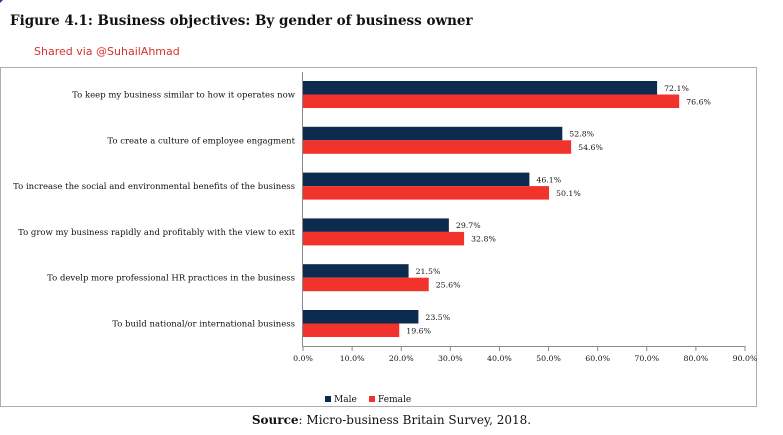 Image resolution: width=783 pixels, height=435 pixels. What do you see at coordinates (372, 399) in the screenshot?
I see `legend-swatch-female` at bounding box center [372, 399].